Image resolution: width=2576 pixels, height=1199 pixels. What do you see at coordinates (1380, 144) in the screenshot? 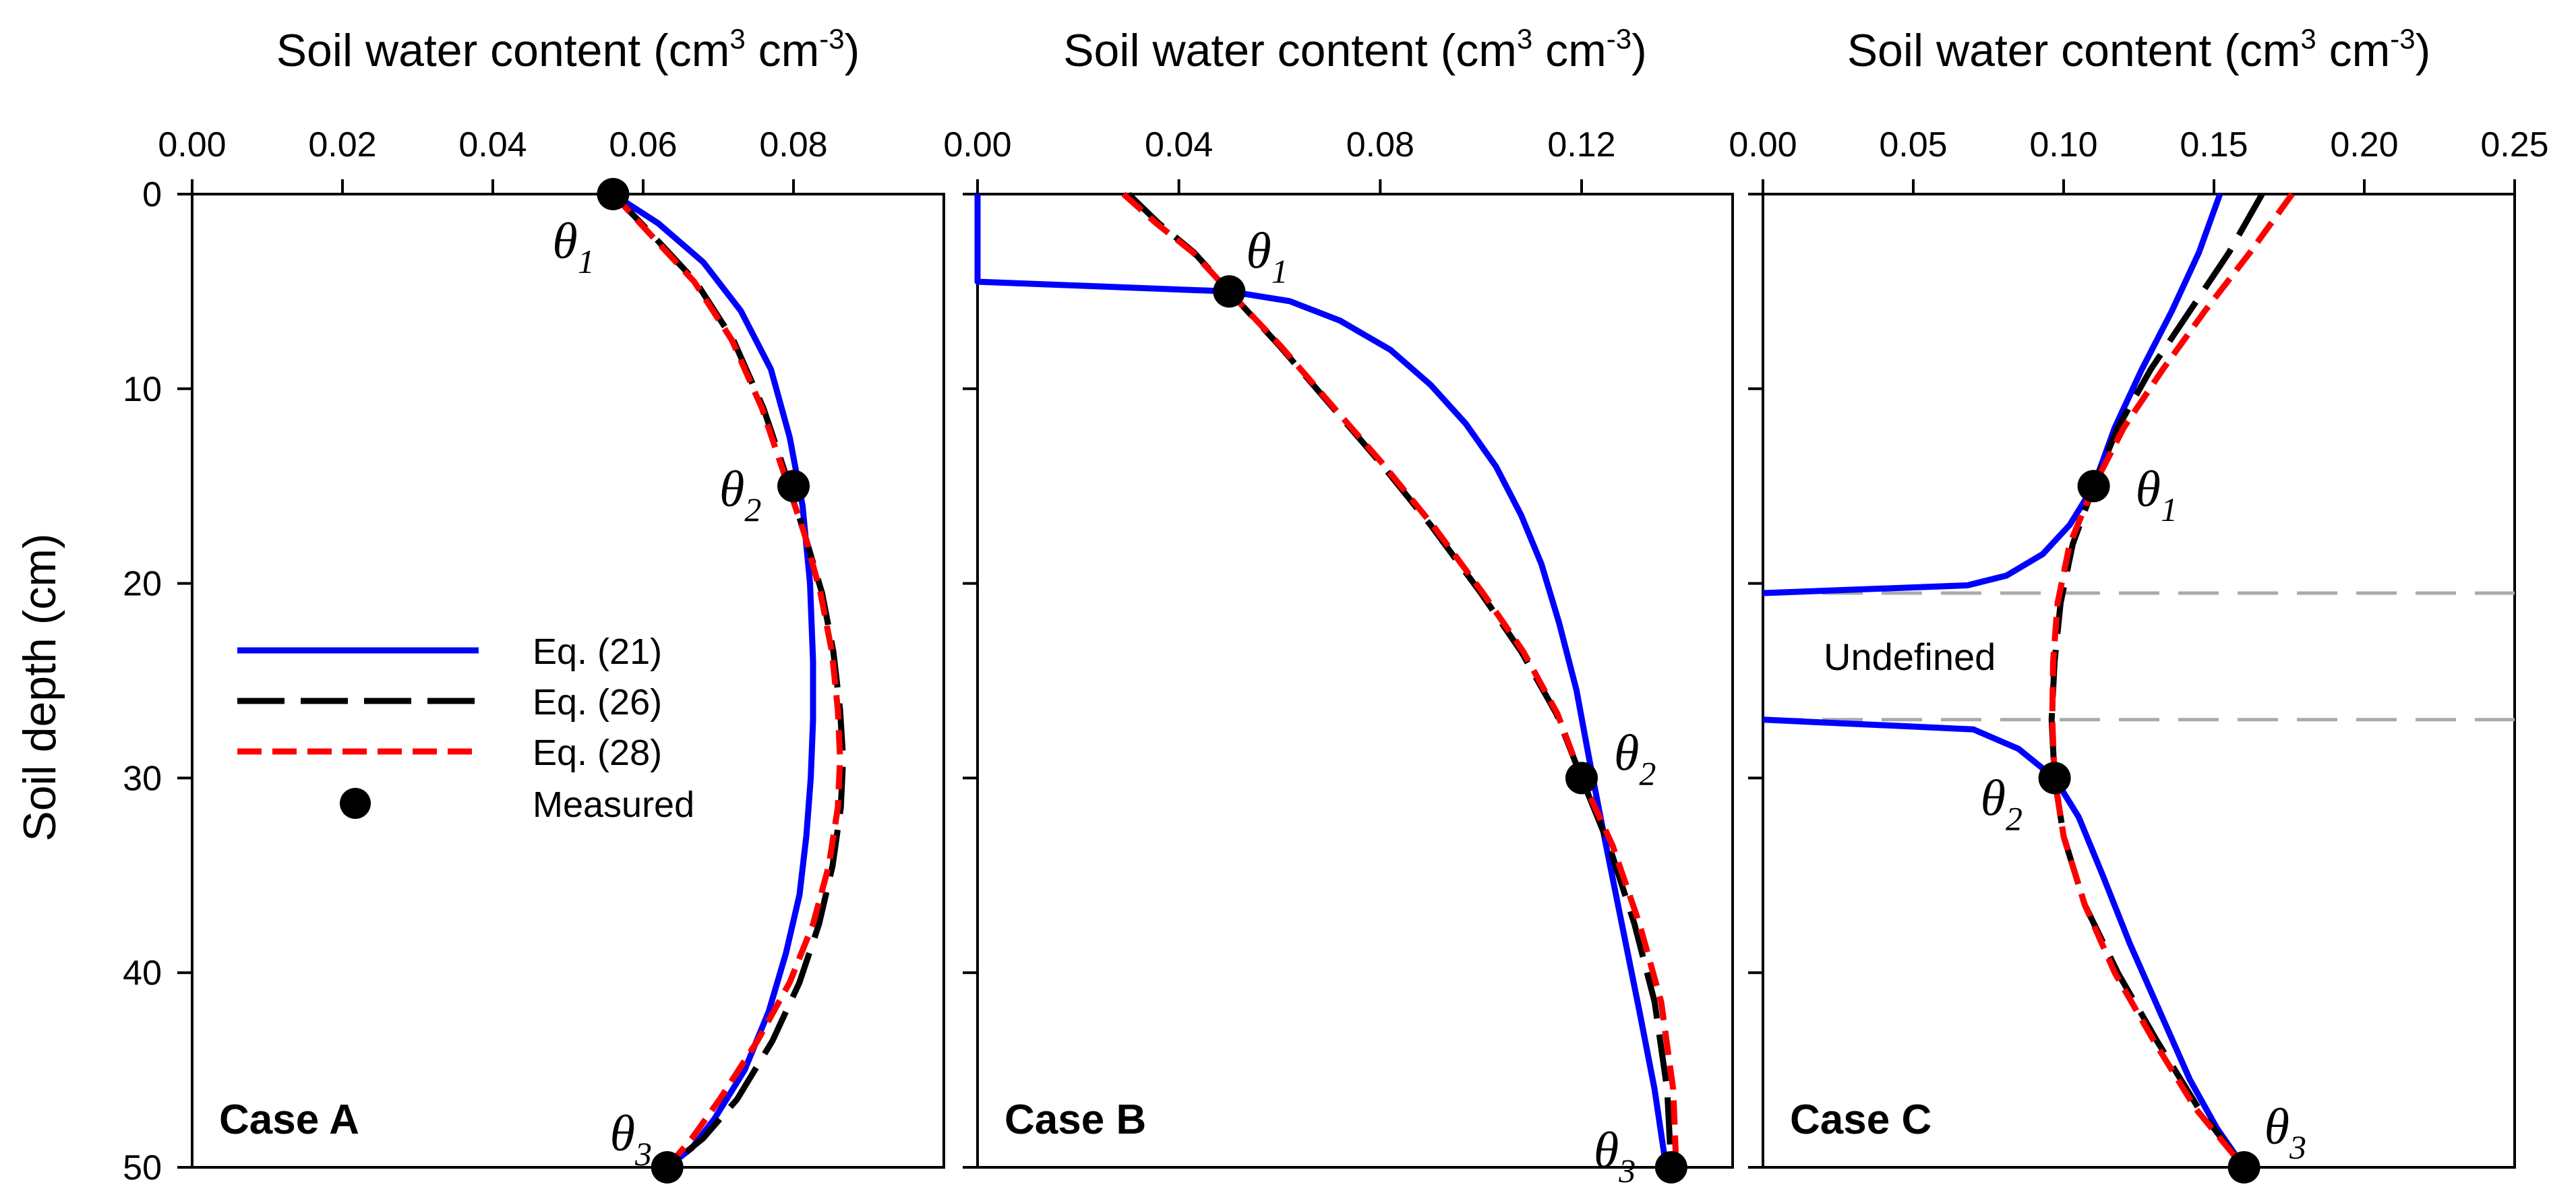
I see `case-b-x-tick-label: 0.08` at bounding box center [1380, 144].